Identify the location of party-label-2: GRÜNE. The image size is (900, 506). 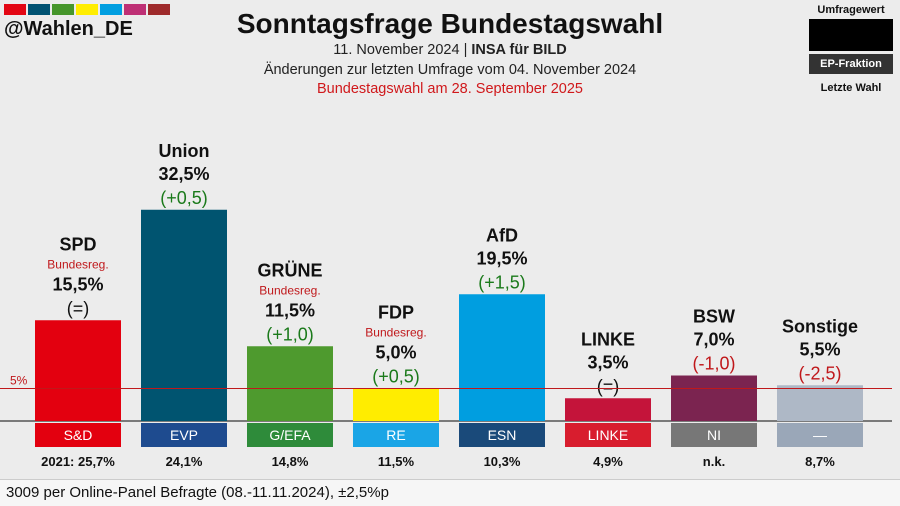
(289, 270).